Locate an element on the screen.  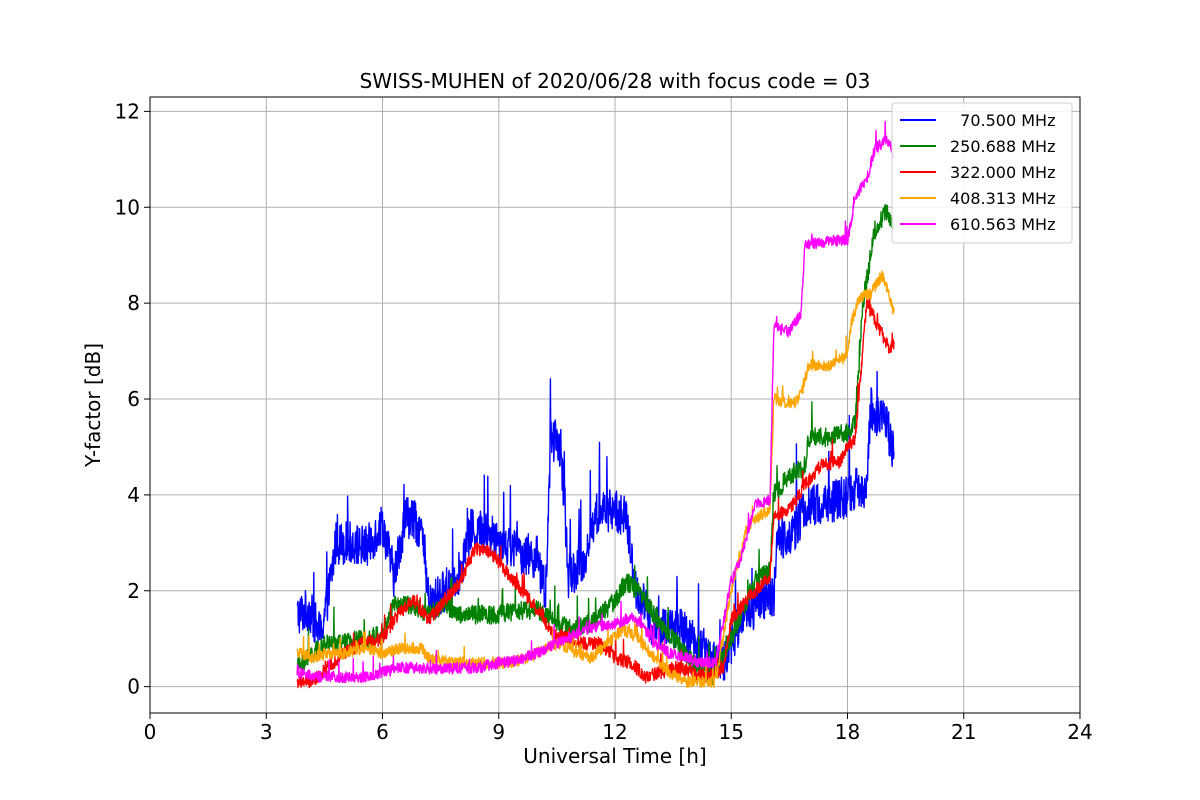
x-tick-label: 0 is located at coordinates (150, 732).